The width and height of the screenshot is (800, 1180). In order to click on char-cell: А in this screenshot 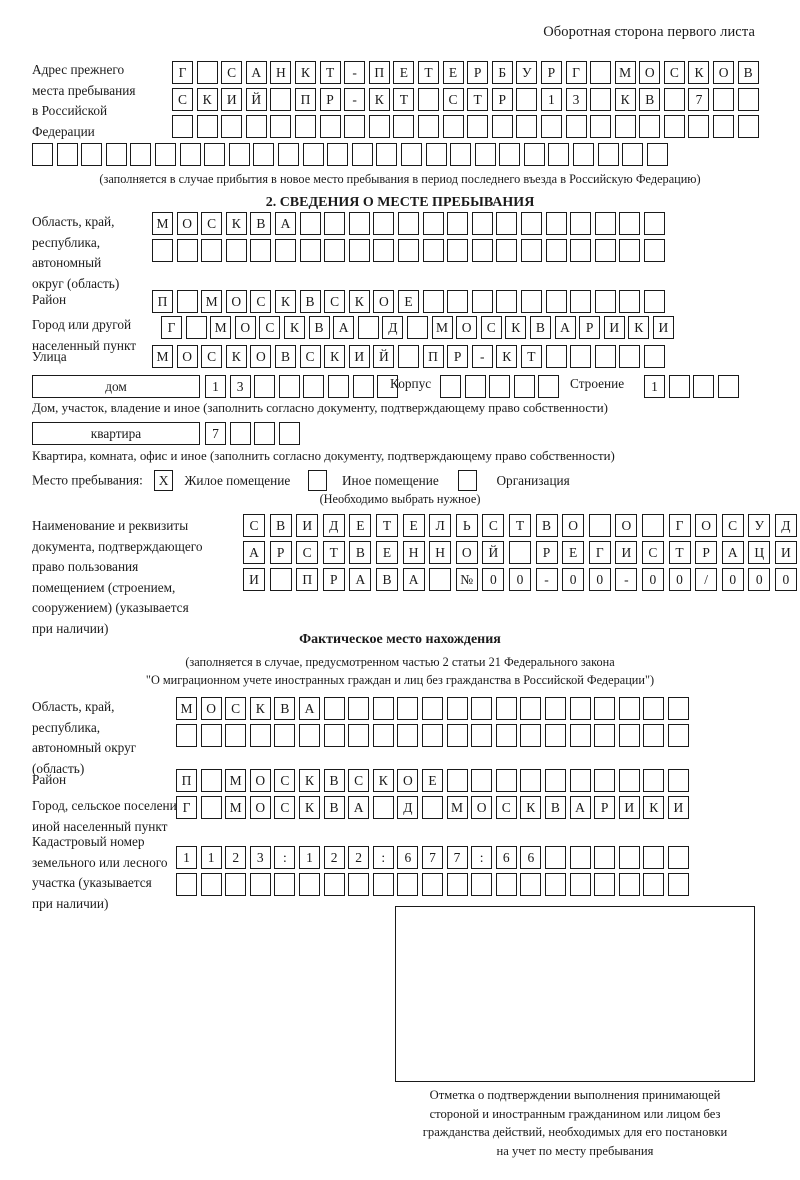, I will do `click(732, 552)`.